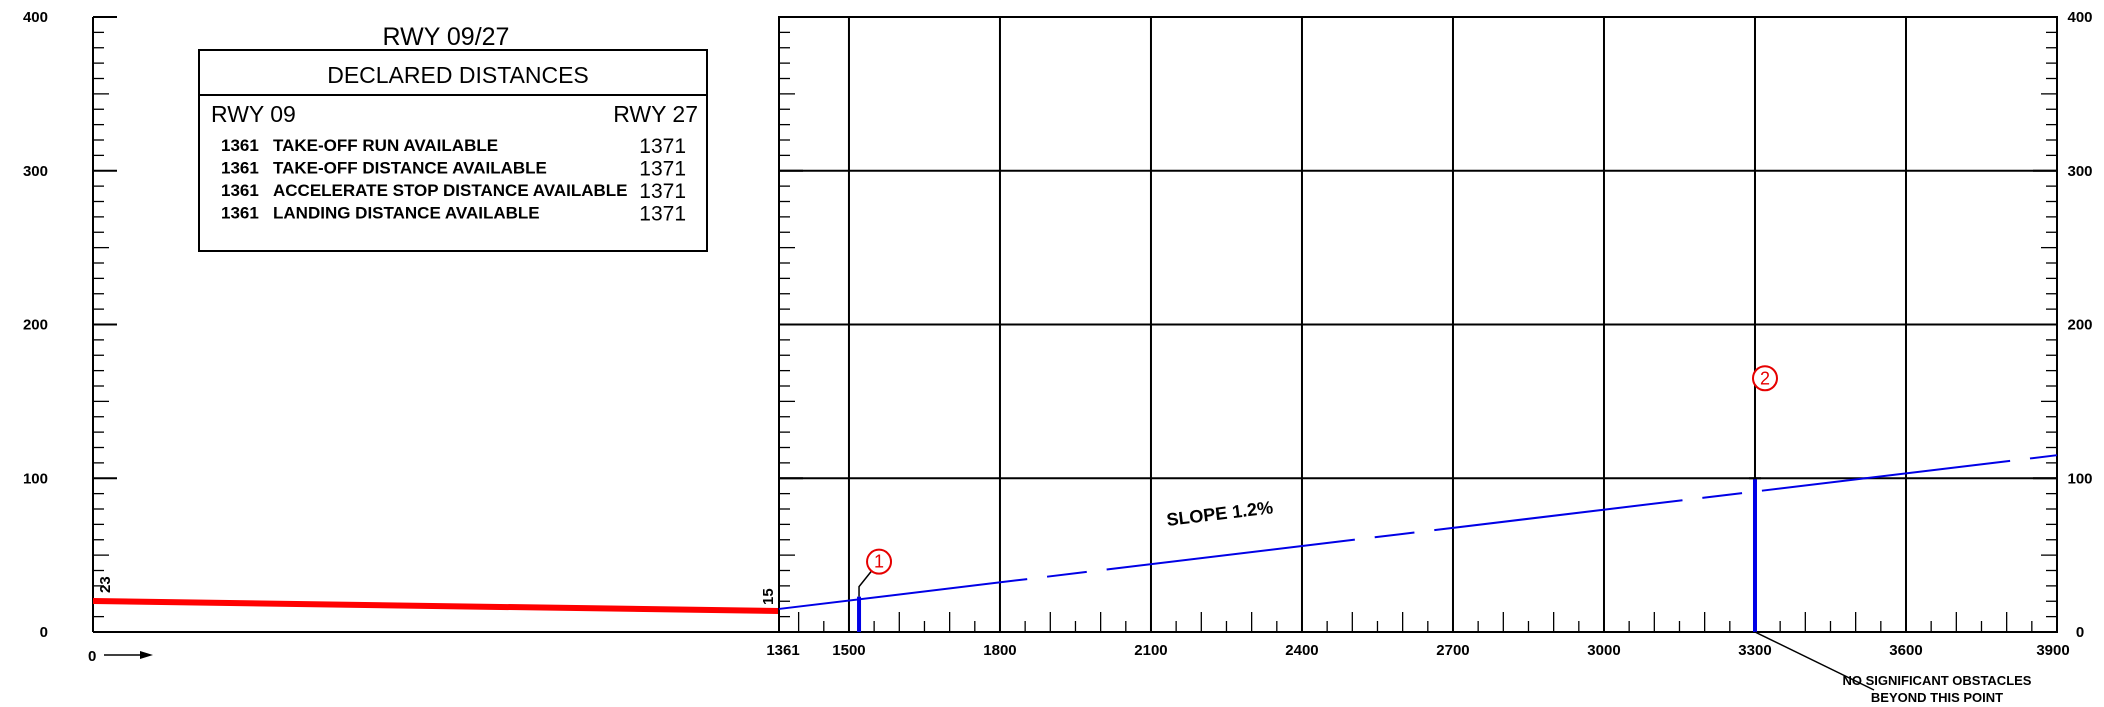 This screenshot has height=707, width=2104. What do you see at coordinates (1219, 513) in the screenshot?
I see `slope-label: SLOPE 1.2%` at bounding box center [1219, 513].